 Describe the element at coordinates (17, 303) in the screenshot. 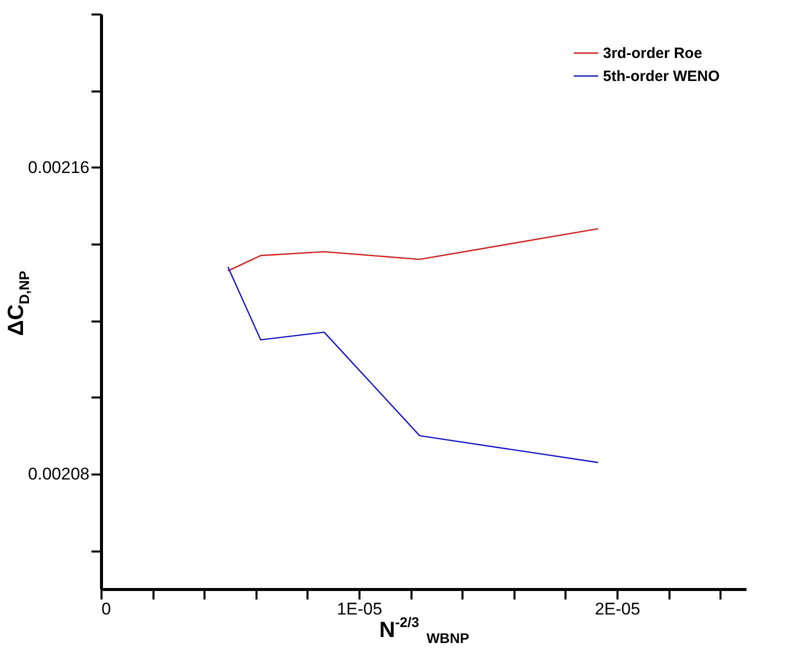

I see `y-axis-title: ΔCD,NP` at that location.